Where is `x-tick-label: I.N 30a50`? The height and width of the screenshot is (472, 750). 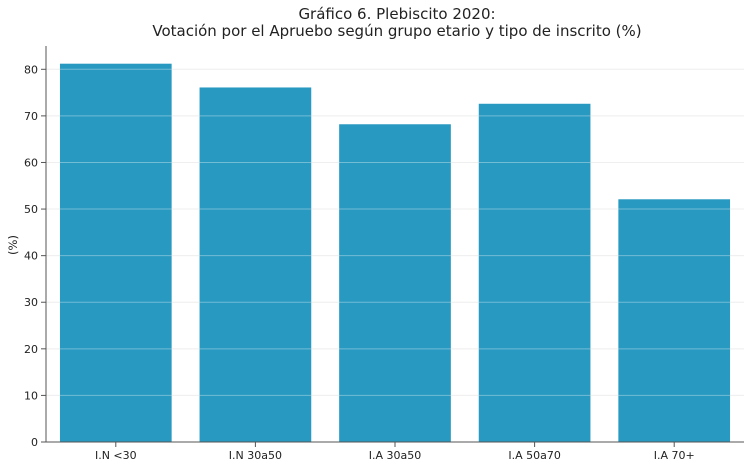 x-tick-label: I.N 30a50 is located at coordinates (255, 455).